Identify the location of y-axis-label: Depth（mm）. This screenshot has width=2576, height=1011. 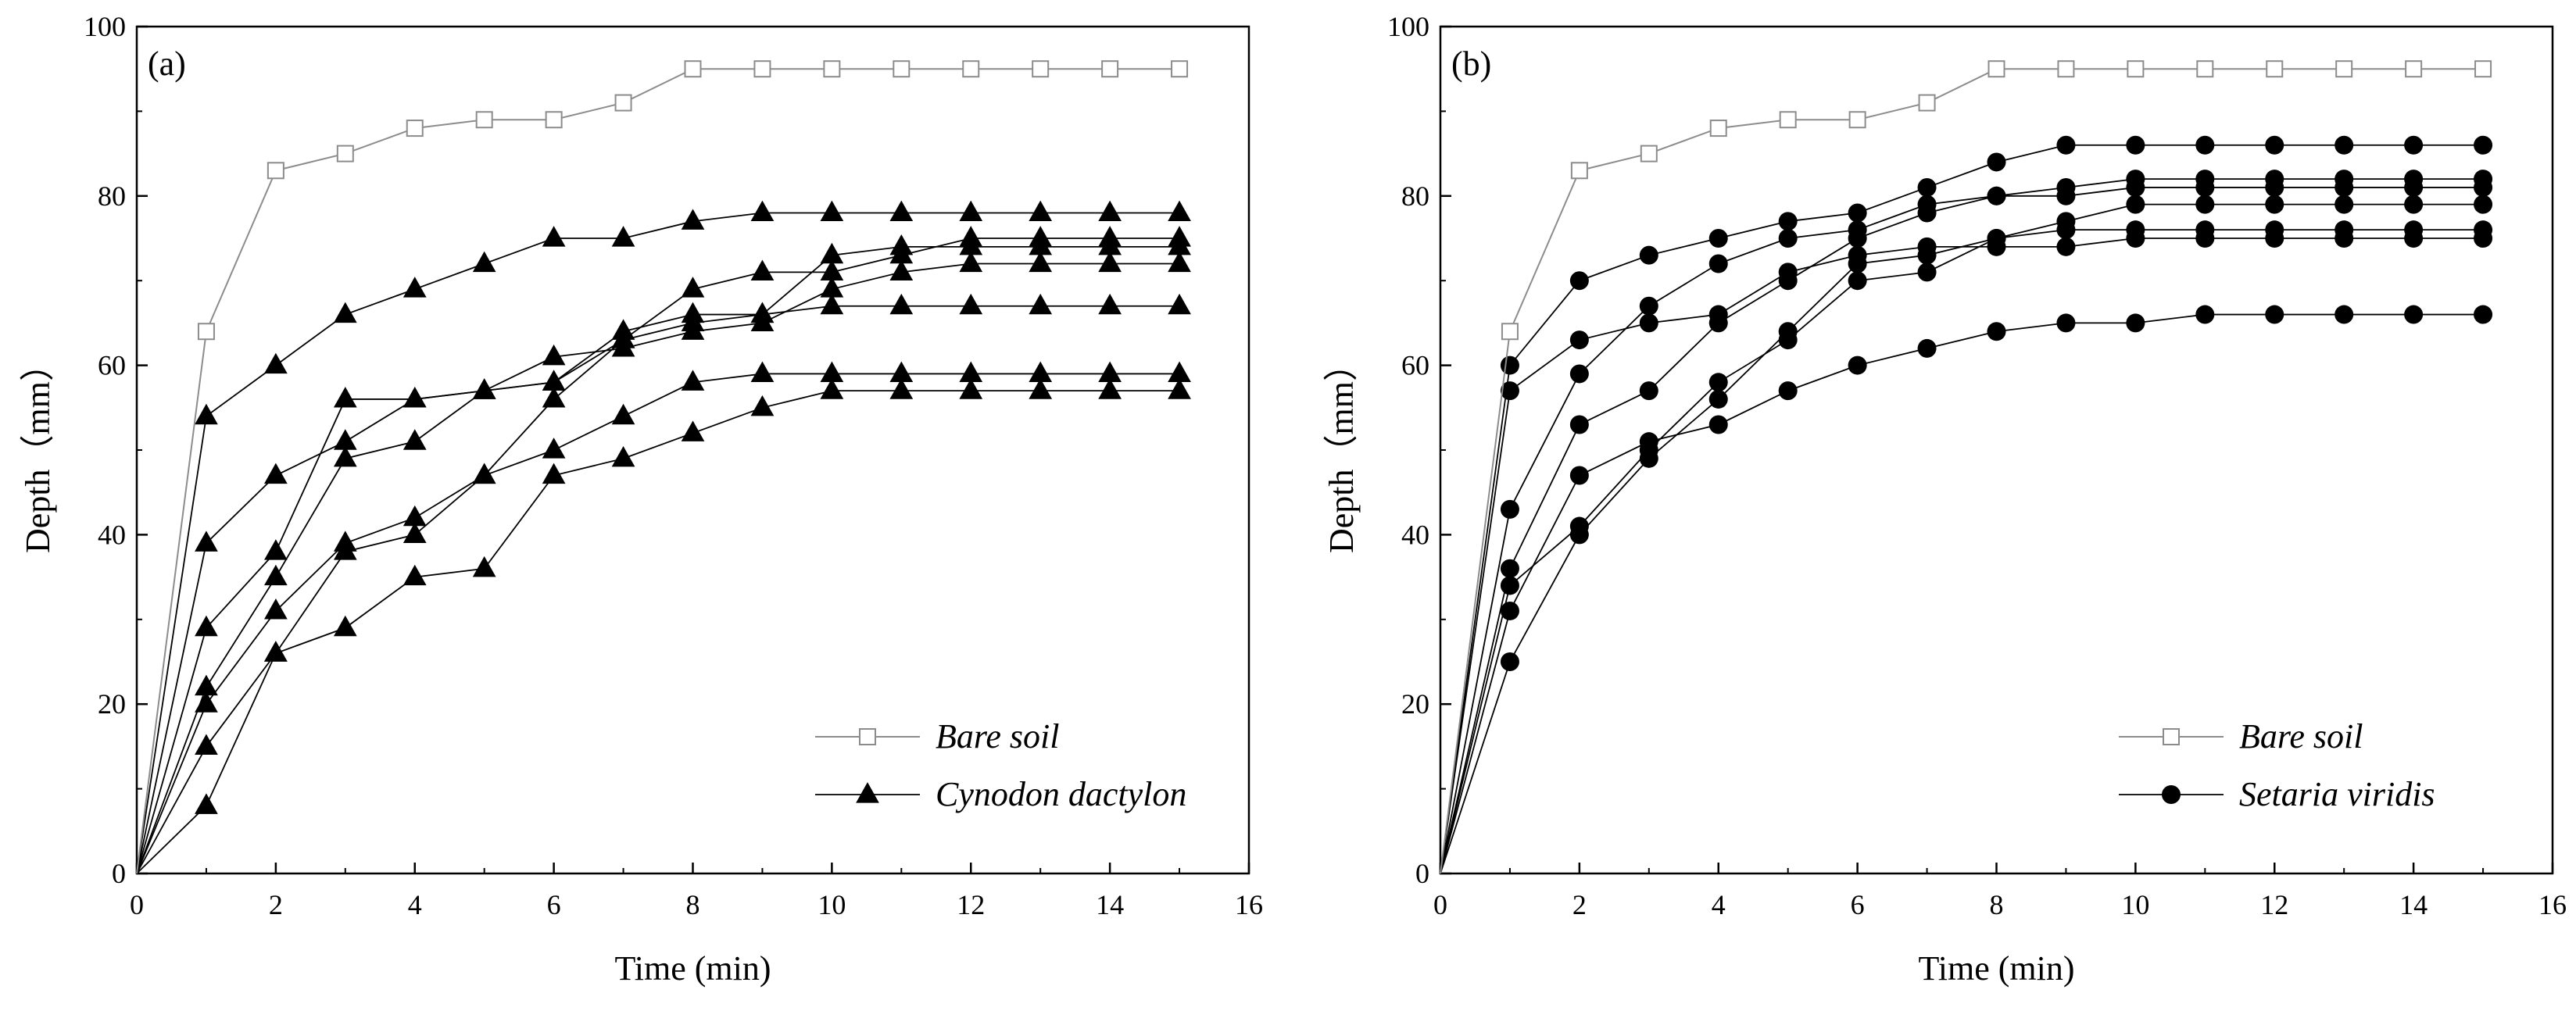
(1341, 450).